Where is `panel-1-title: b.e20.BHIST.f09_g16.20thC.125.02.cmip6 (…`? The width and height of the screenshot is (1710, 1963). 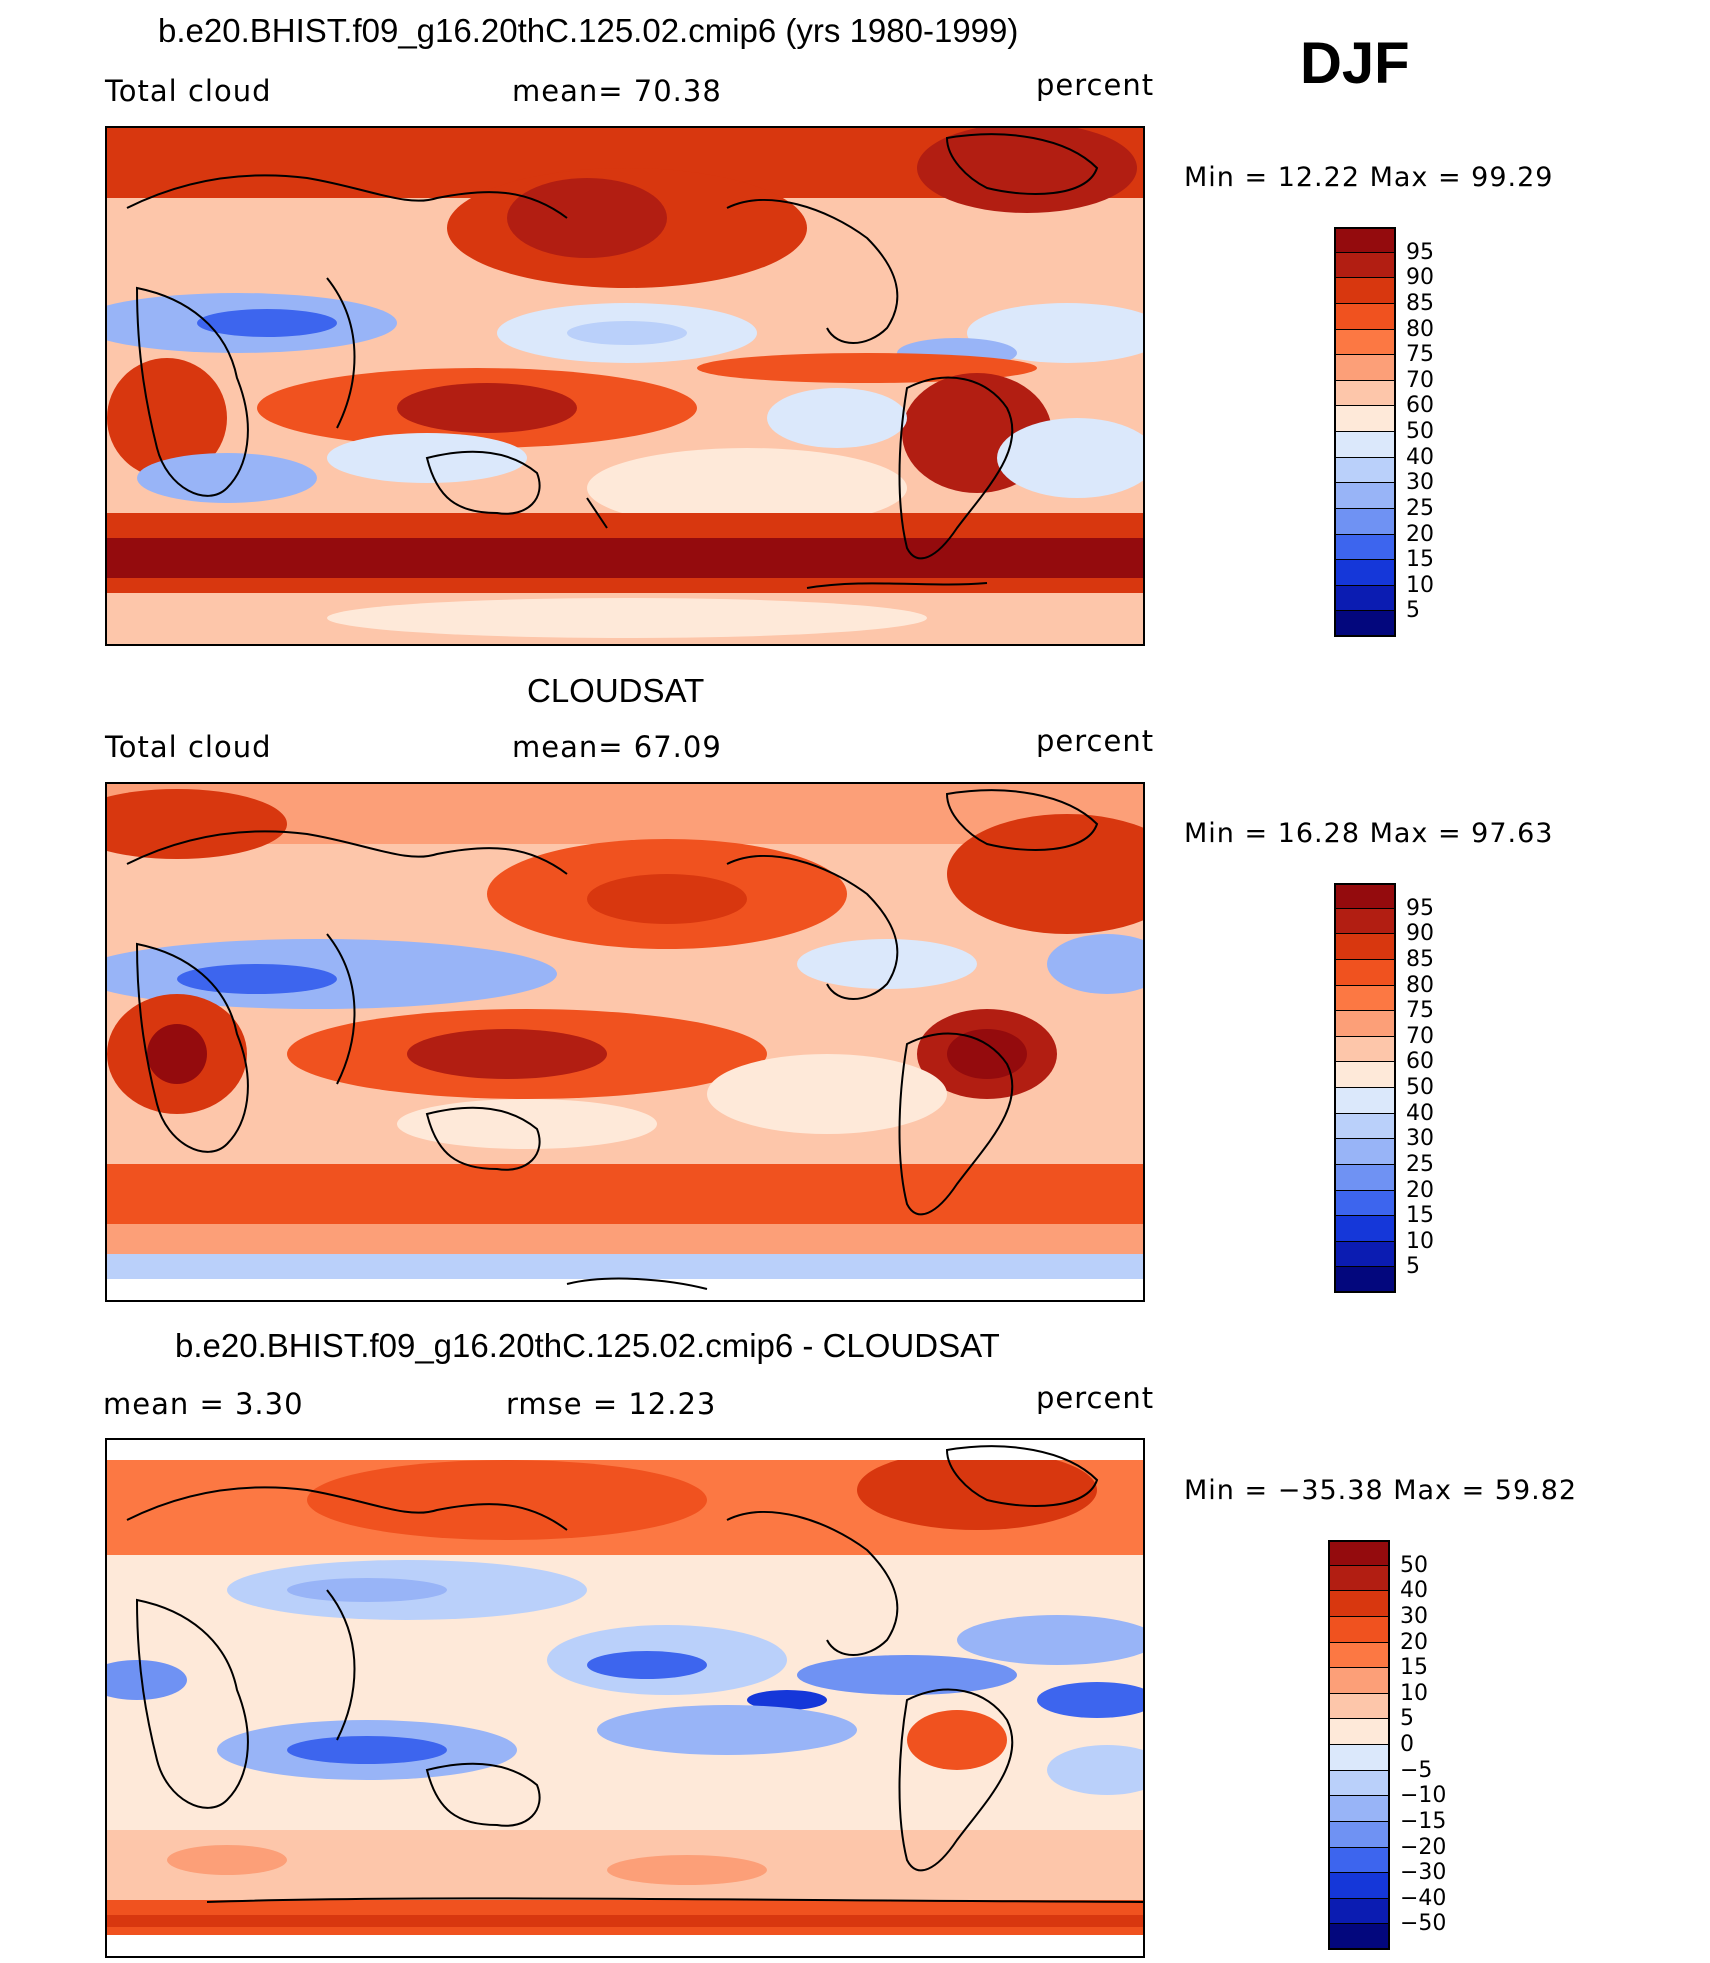 panel-1-title: b.e20.BHIST.f09_g16.20thC.125.02.cmip6 (… is located at coordinates (588, 30).